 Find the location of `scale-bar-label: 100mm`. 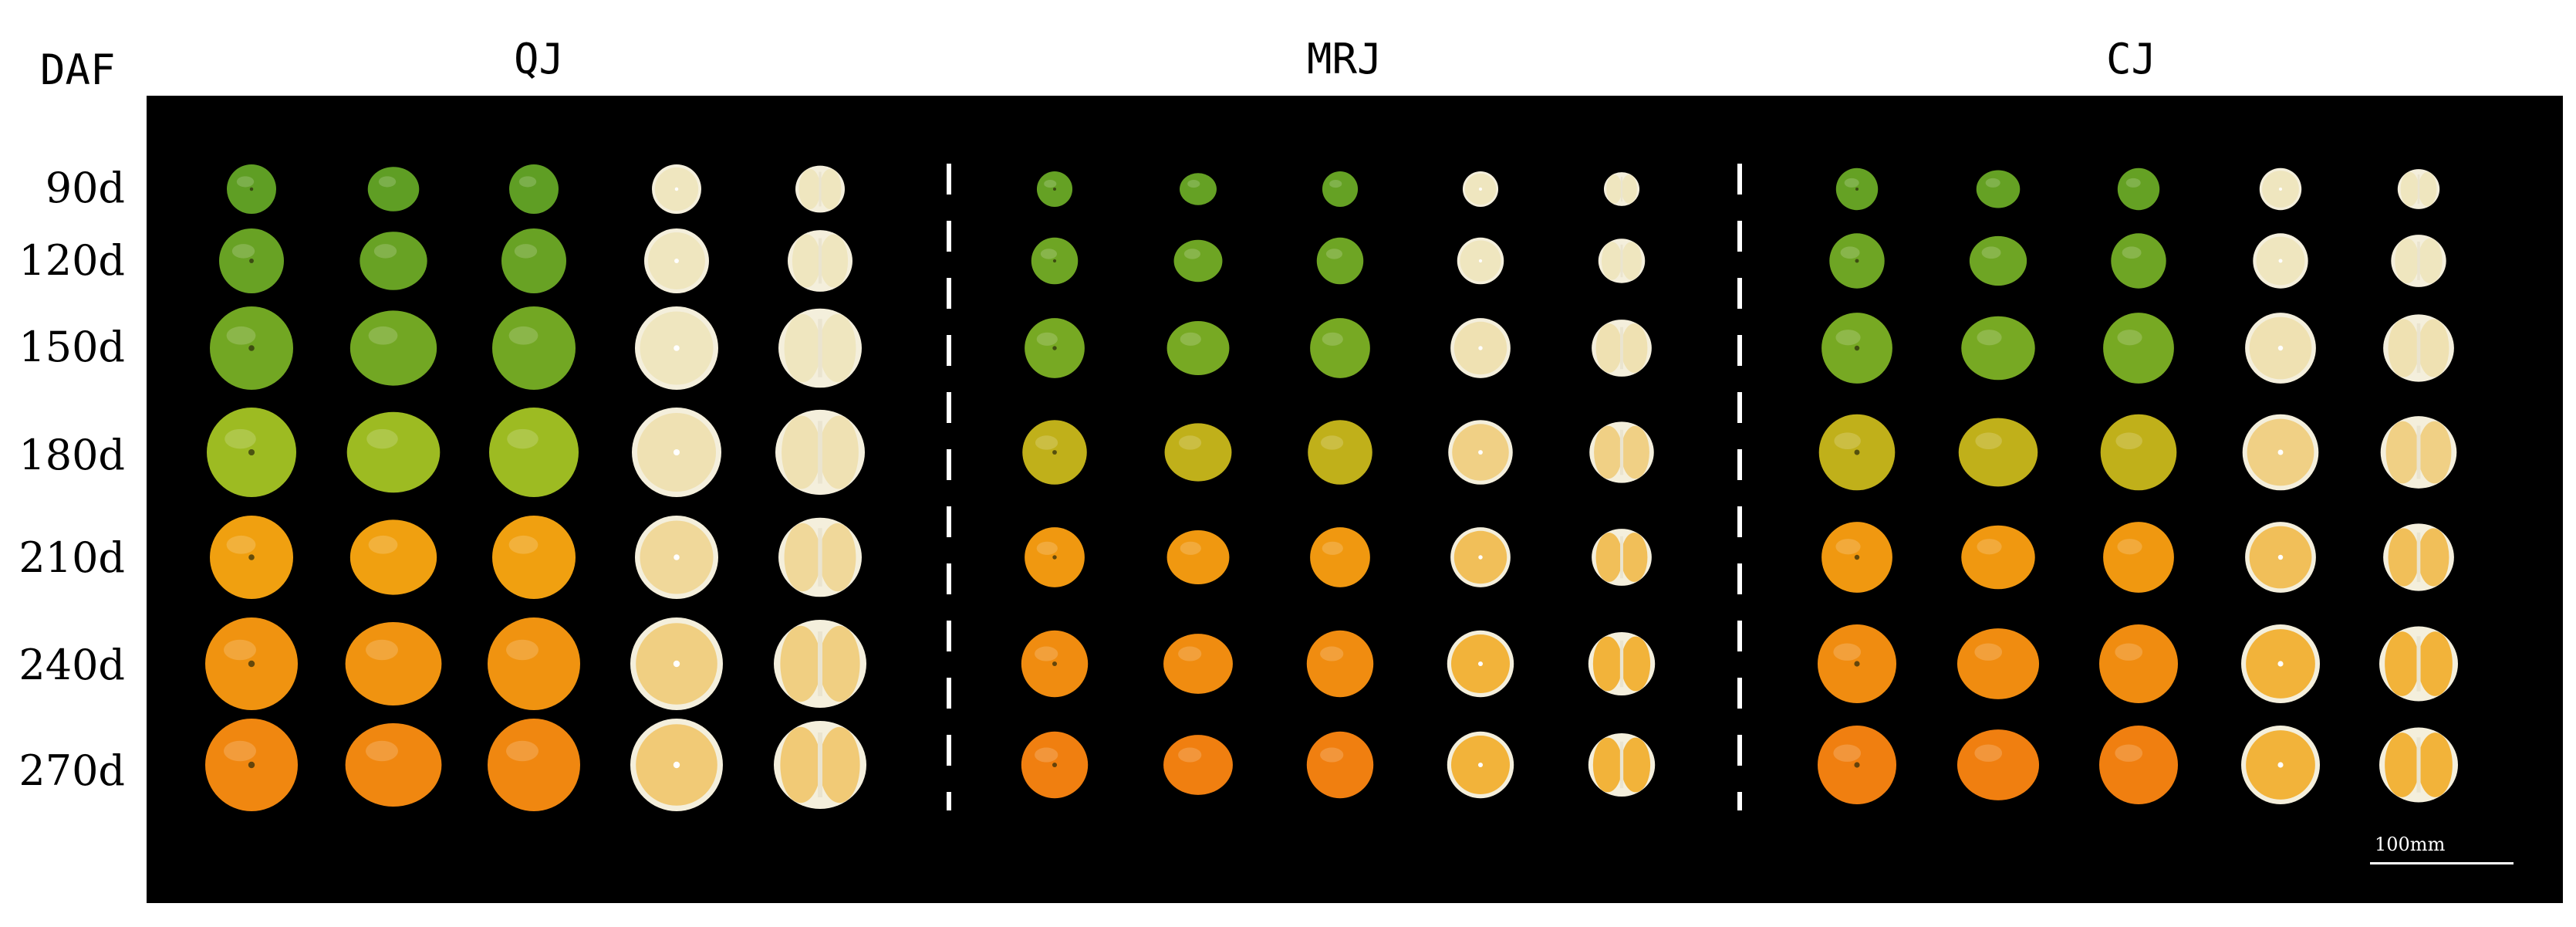

scale-bar-label: 100mm is located at coordinates (2410, 844).